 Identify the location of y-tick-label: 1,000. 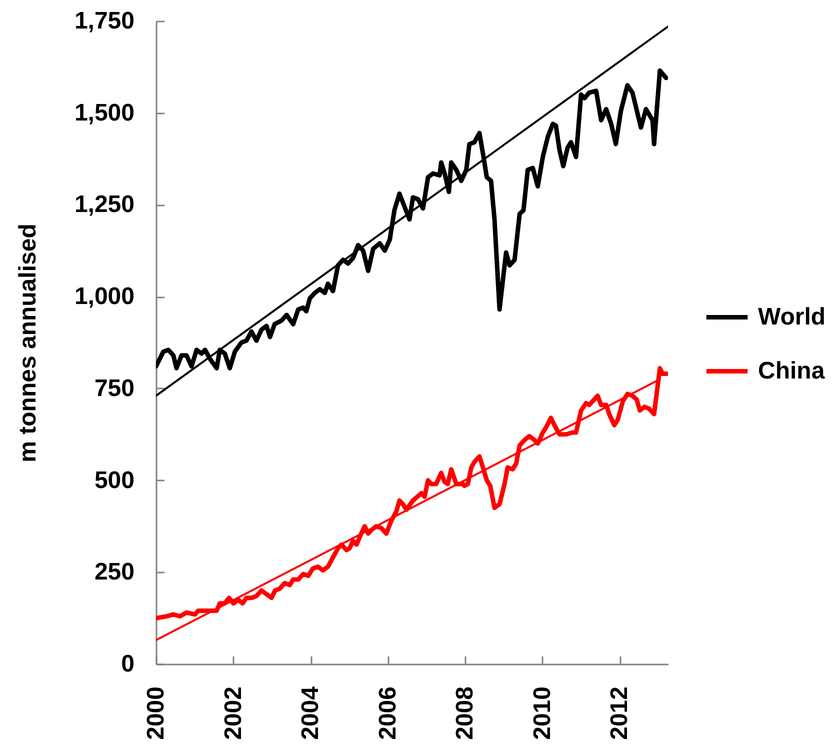
(104, 296).